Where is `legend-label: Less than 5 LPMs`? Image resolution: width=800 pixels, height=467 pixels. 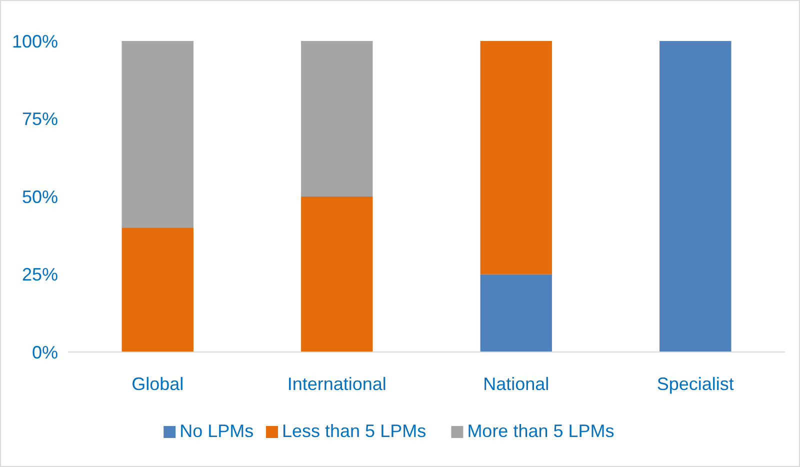
legend-label: Less than 5 LPMs is located at coordinates (354, 431).